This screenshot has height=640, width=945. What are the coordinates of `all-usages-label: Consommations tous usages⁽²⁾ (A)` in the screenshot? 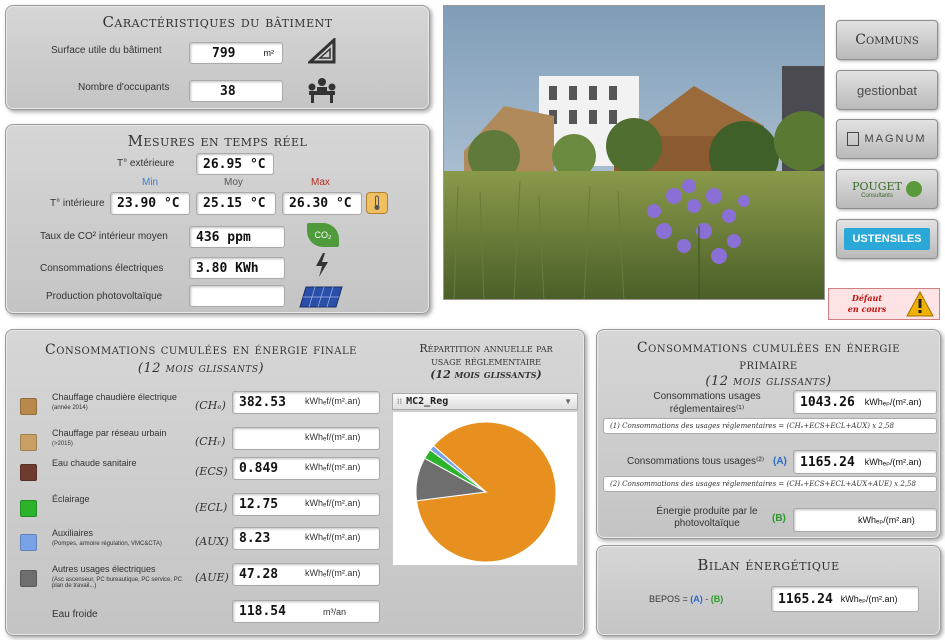 It's located at (707, 461).